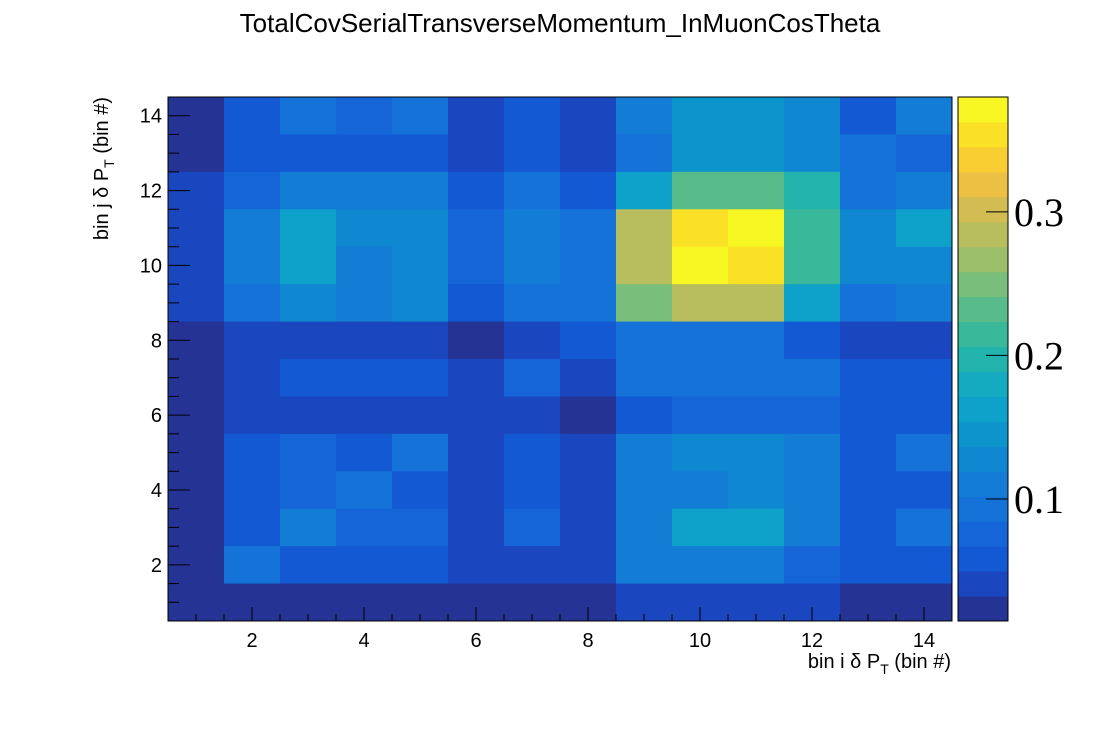  Describe the element at coordinates (151, 117) in the screenshot. I see `y-tick-label: 14` at that location.